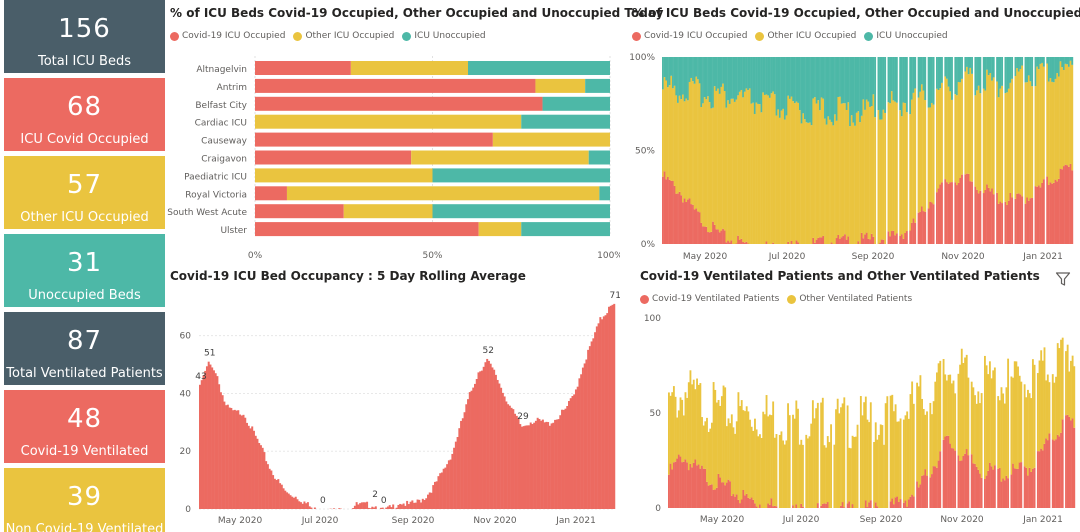 The width and height of the screenshot is (1080, 532). Describe the element at coordinates (709, 299) in the screenshot. I see `legend-item: Covid-19 Ventilated Patients` at that location.